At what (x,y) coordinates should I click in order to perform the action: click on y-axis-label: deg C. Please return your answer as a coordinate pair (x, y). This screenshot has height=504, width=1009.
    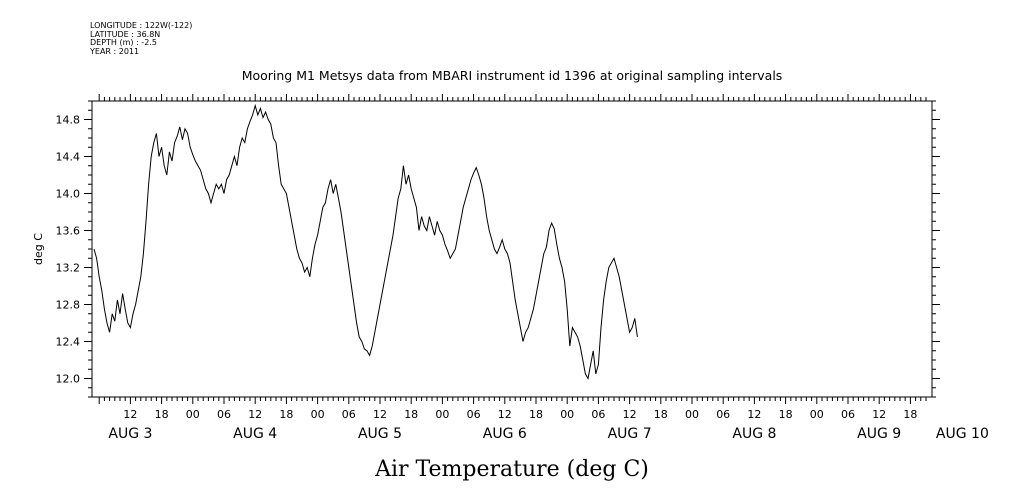
    Looking at the image, I should click on (38, 249).